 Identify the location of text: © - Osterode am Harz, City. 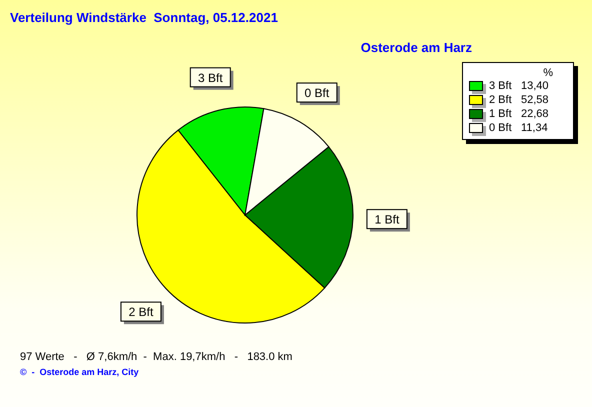
(79, 372).